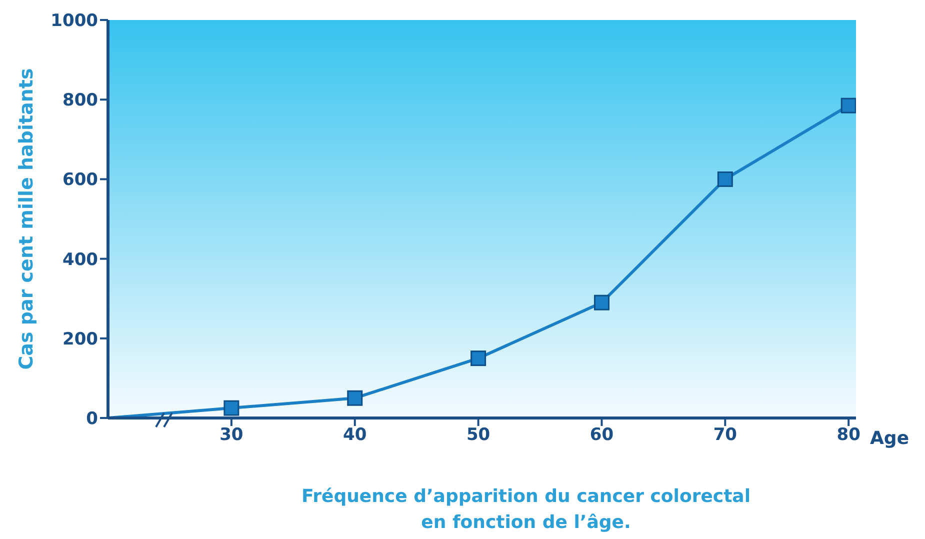  Describe the element at coordinates (725, 435) in the screenshot. I see `x-tick-label: 70` at that location.